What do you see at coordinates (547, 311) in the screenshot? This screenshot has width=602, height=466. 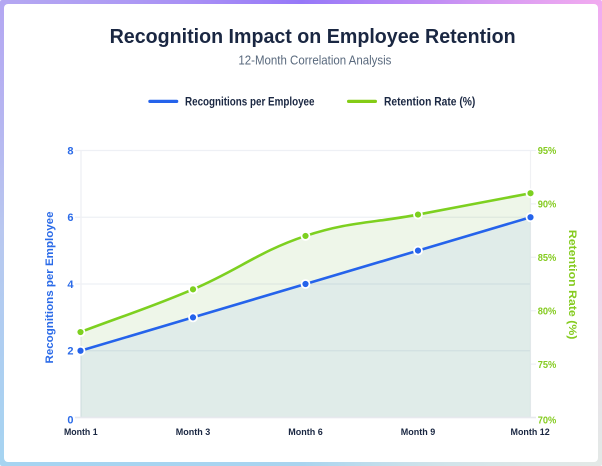 I see `svg-text: 80%` at bounding box center [547, 311].